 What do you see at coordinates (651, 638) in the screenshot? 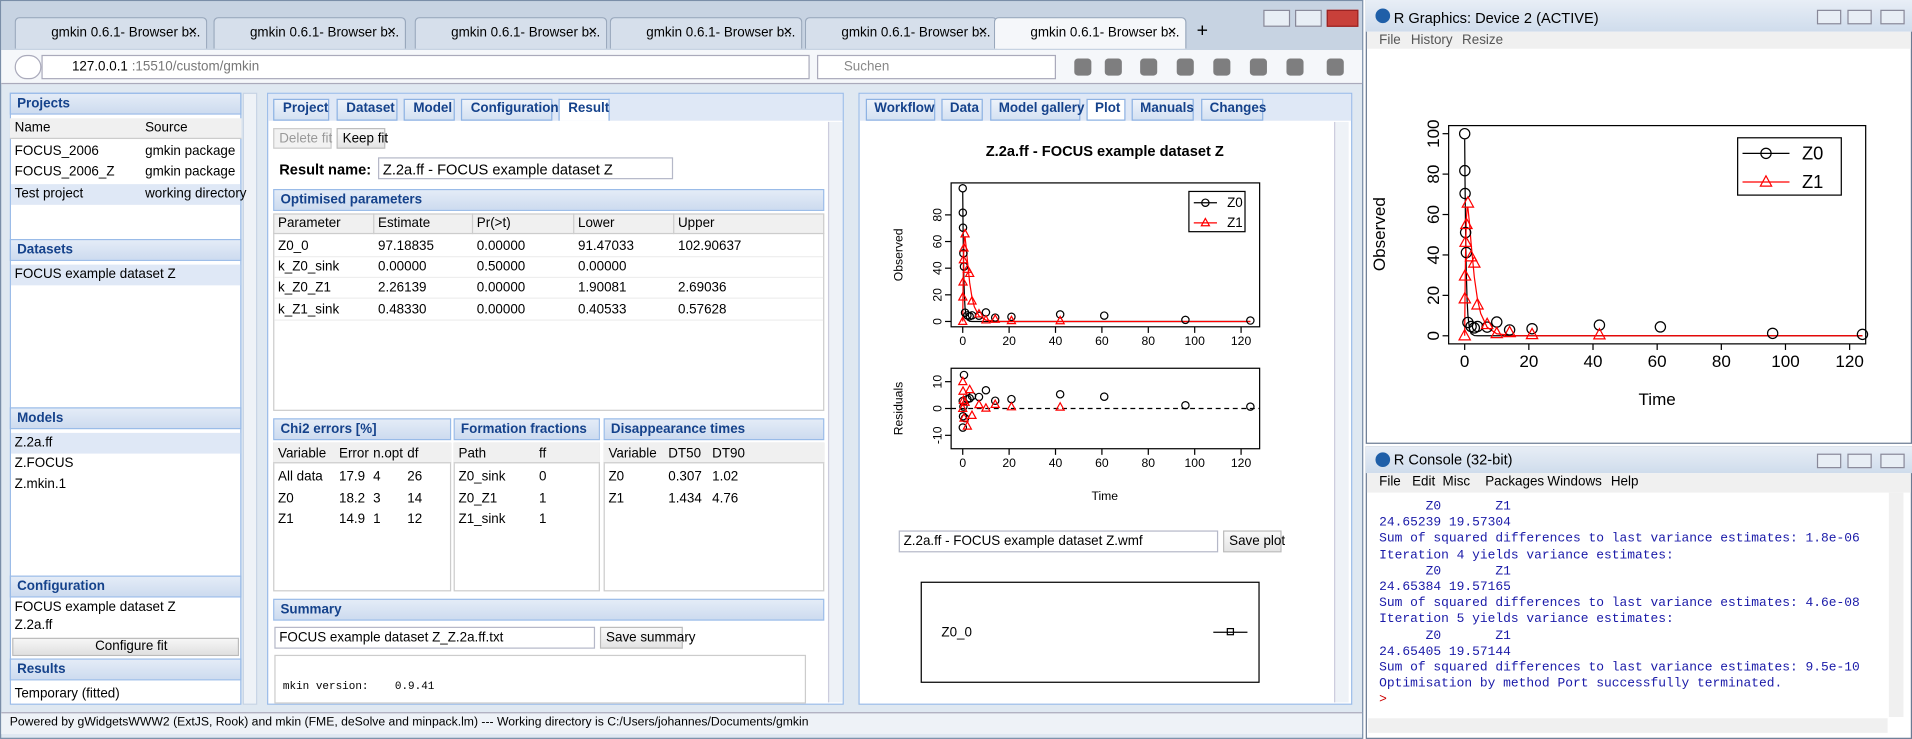
I see `button-label: Save summary` at bounding box center [651, 638].